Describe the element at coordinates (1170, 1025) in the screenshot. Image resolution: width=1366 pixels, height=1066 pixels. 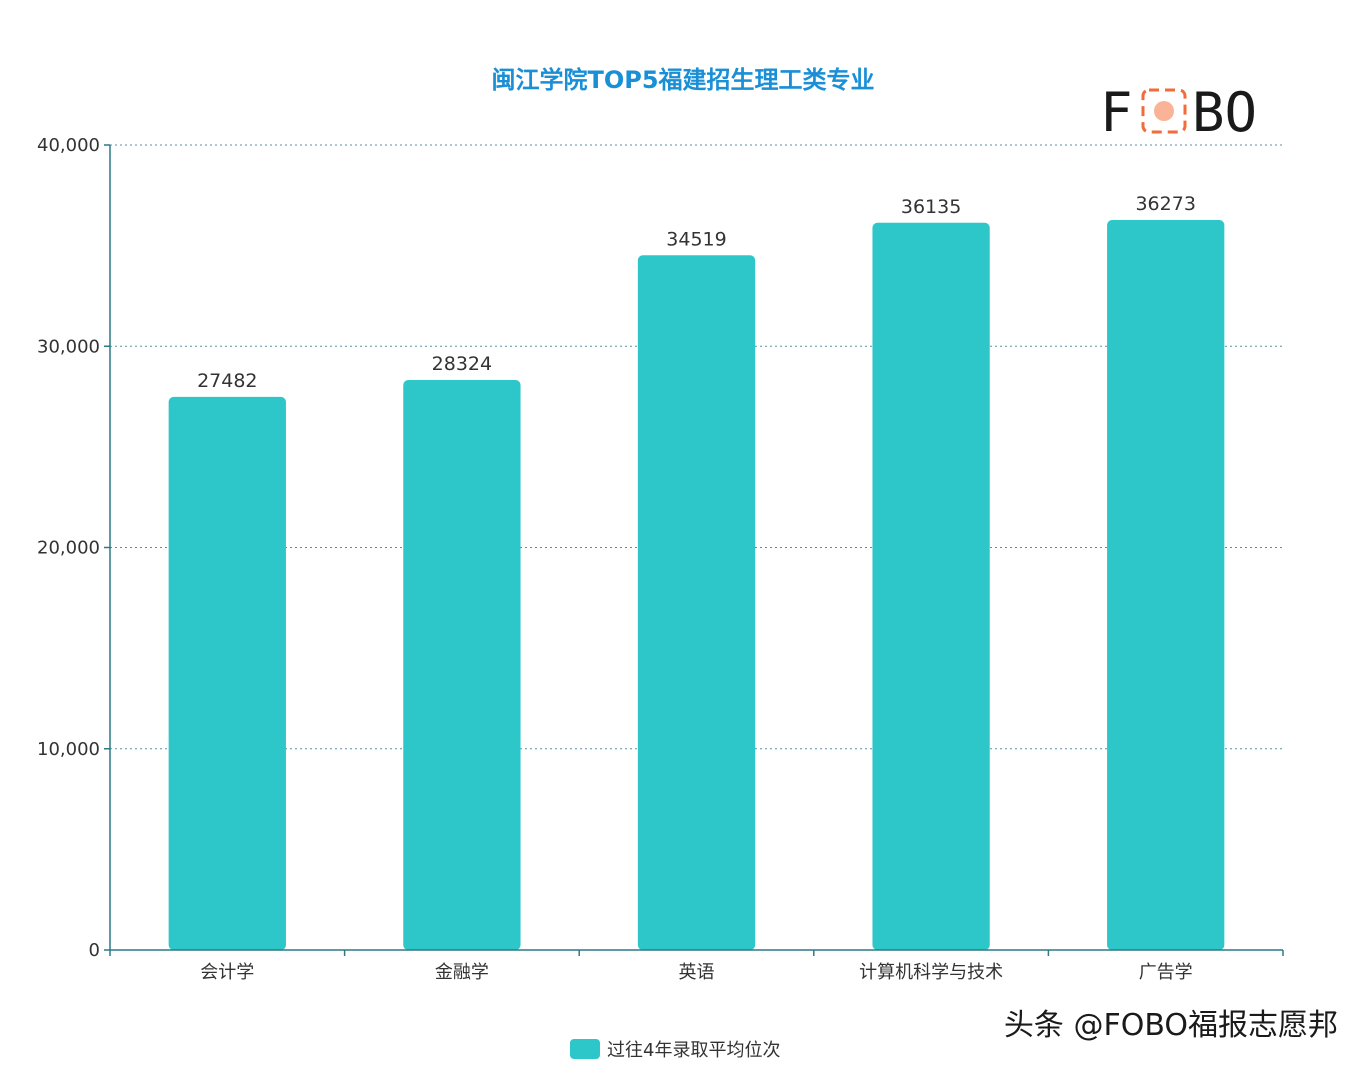
I see `watermark-text: 头条 @FOBO福报志愿邦` at that location.